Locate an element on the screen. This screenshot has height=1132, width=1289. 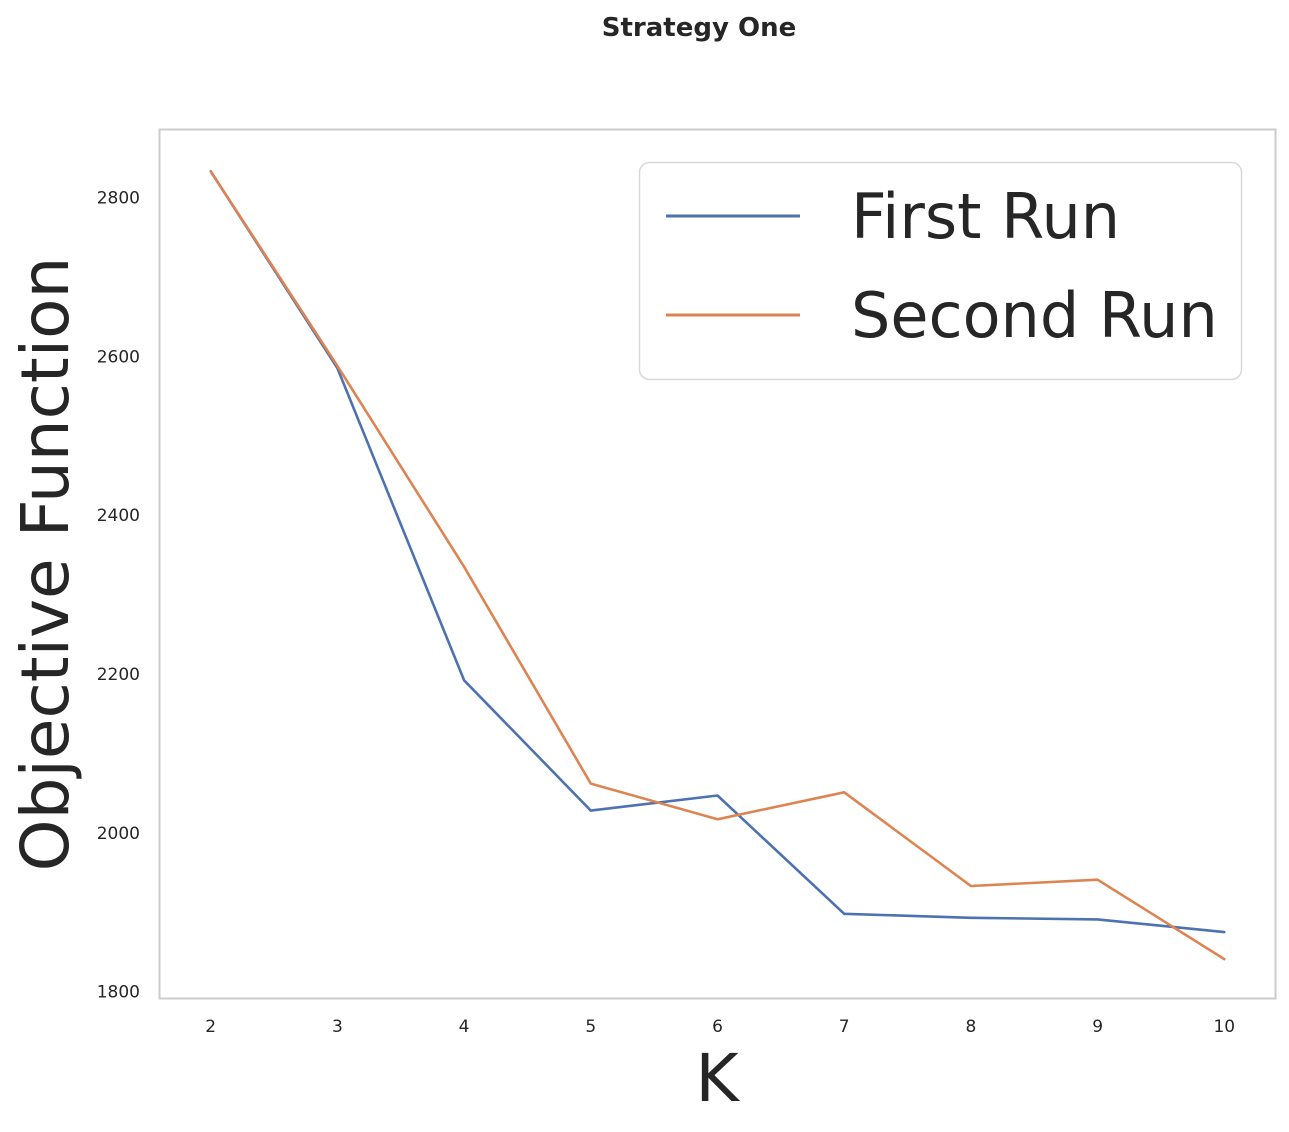
y-tick-label: 2200 is located at coordinates (118, 675).